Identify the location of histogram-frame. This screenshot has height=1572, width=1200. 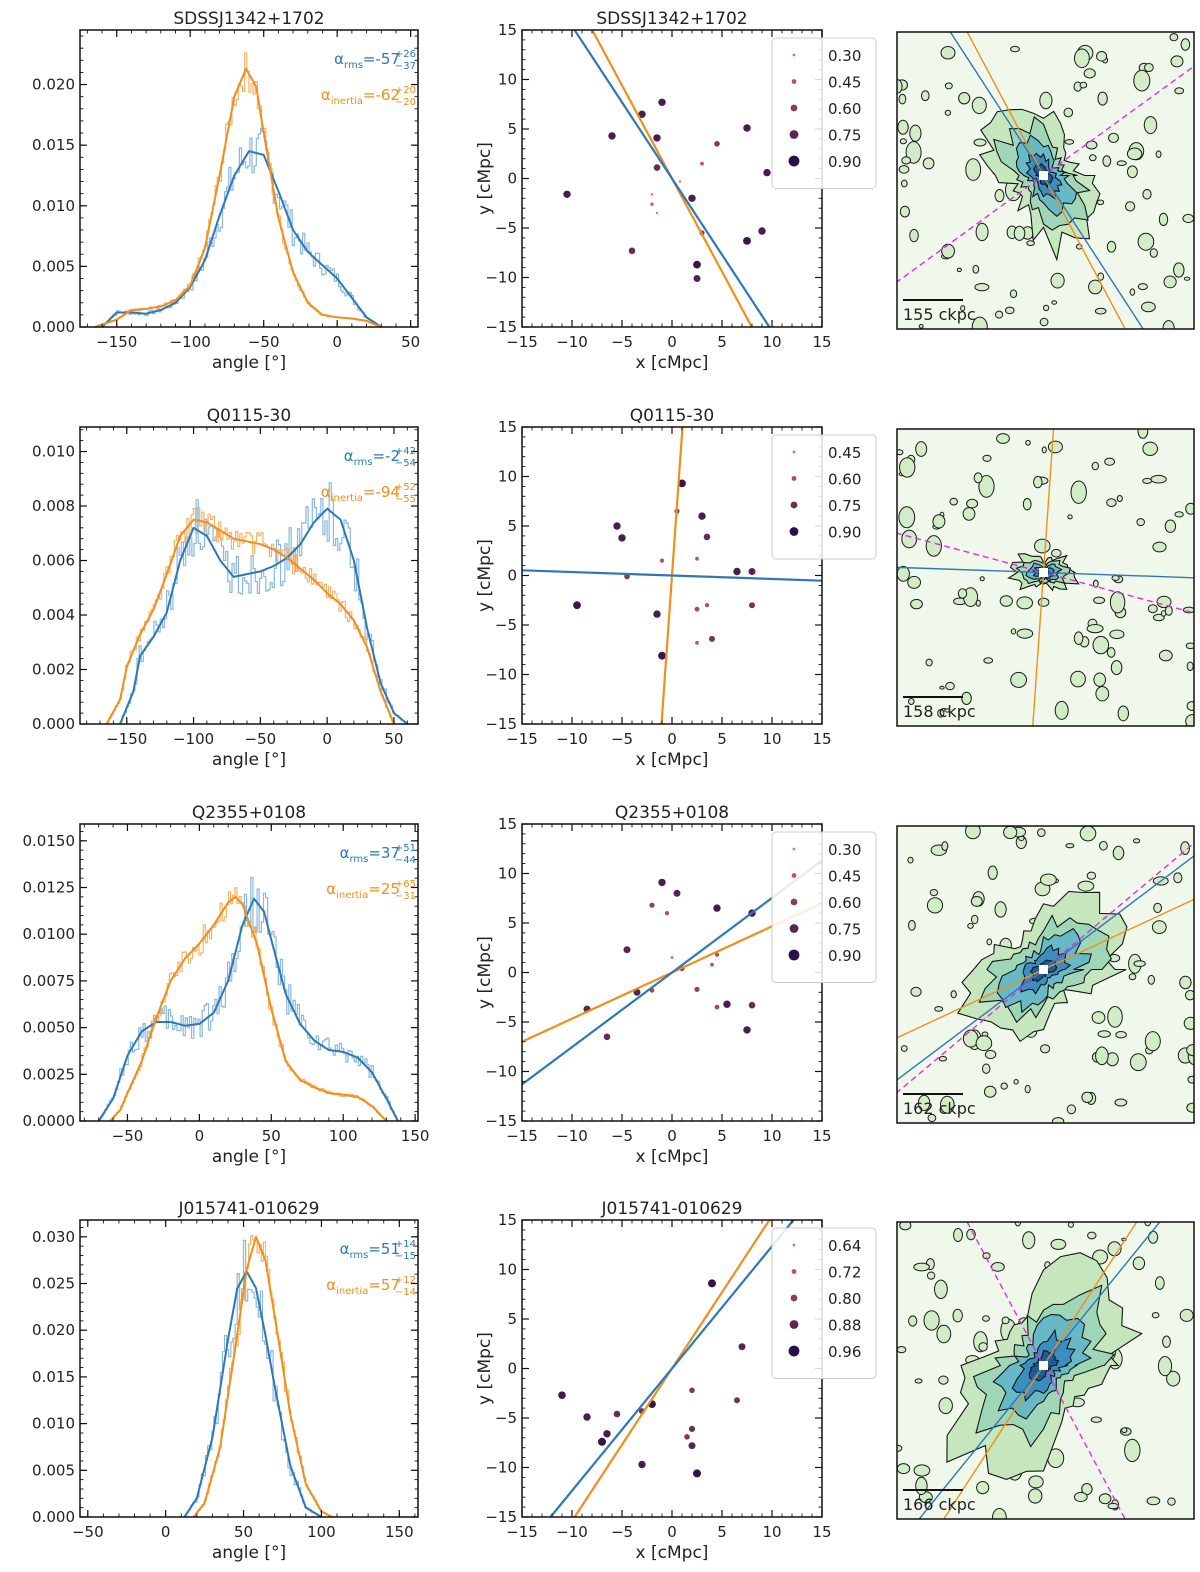
(249, 575).